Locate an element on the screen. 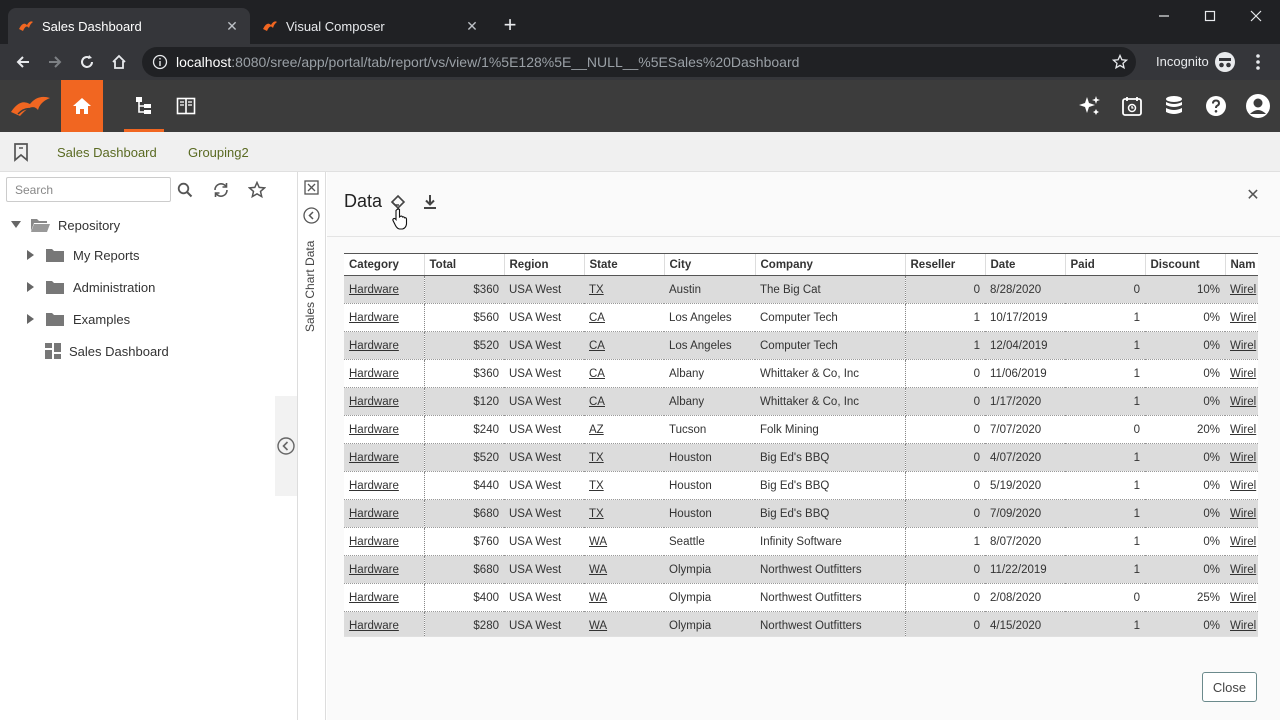  help-icon is located at coordinates (1216, 106).